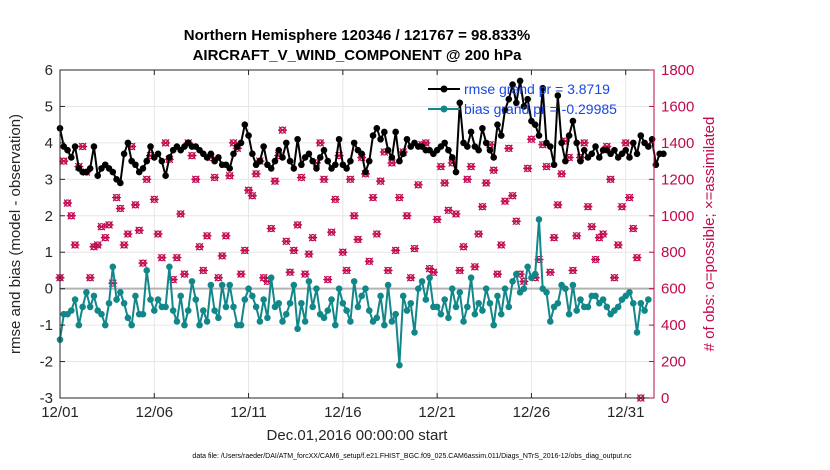 Image resolution: width=830 pixels, height=470 pixels. Describe the element at coordinates (671, 234) in the screenshot. I see `y2-axis-ticks: 0 200 400 600 800 1000 1200 1400 1600 1800` at that location.